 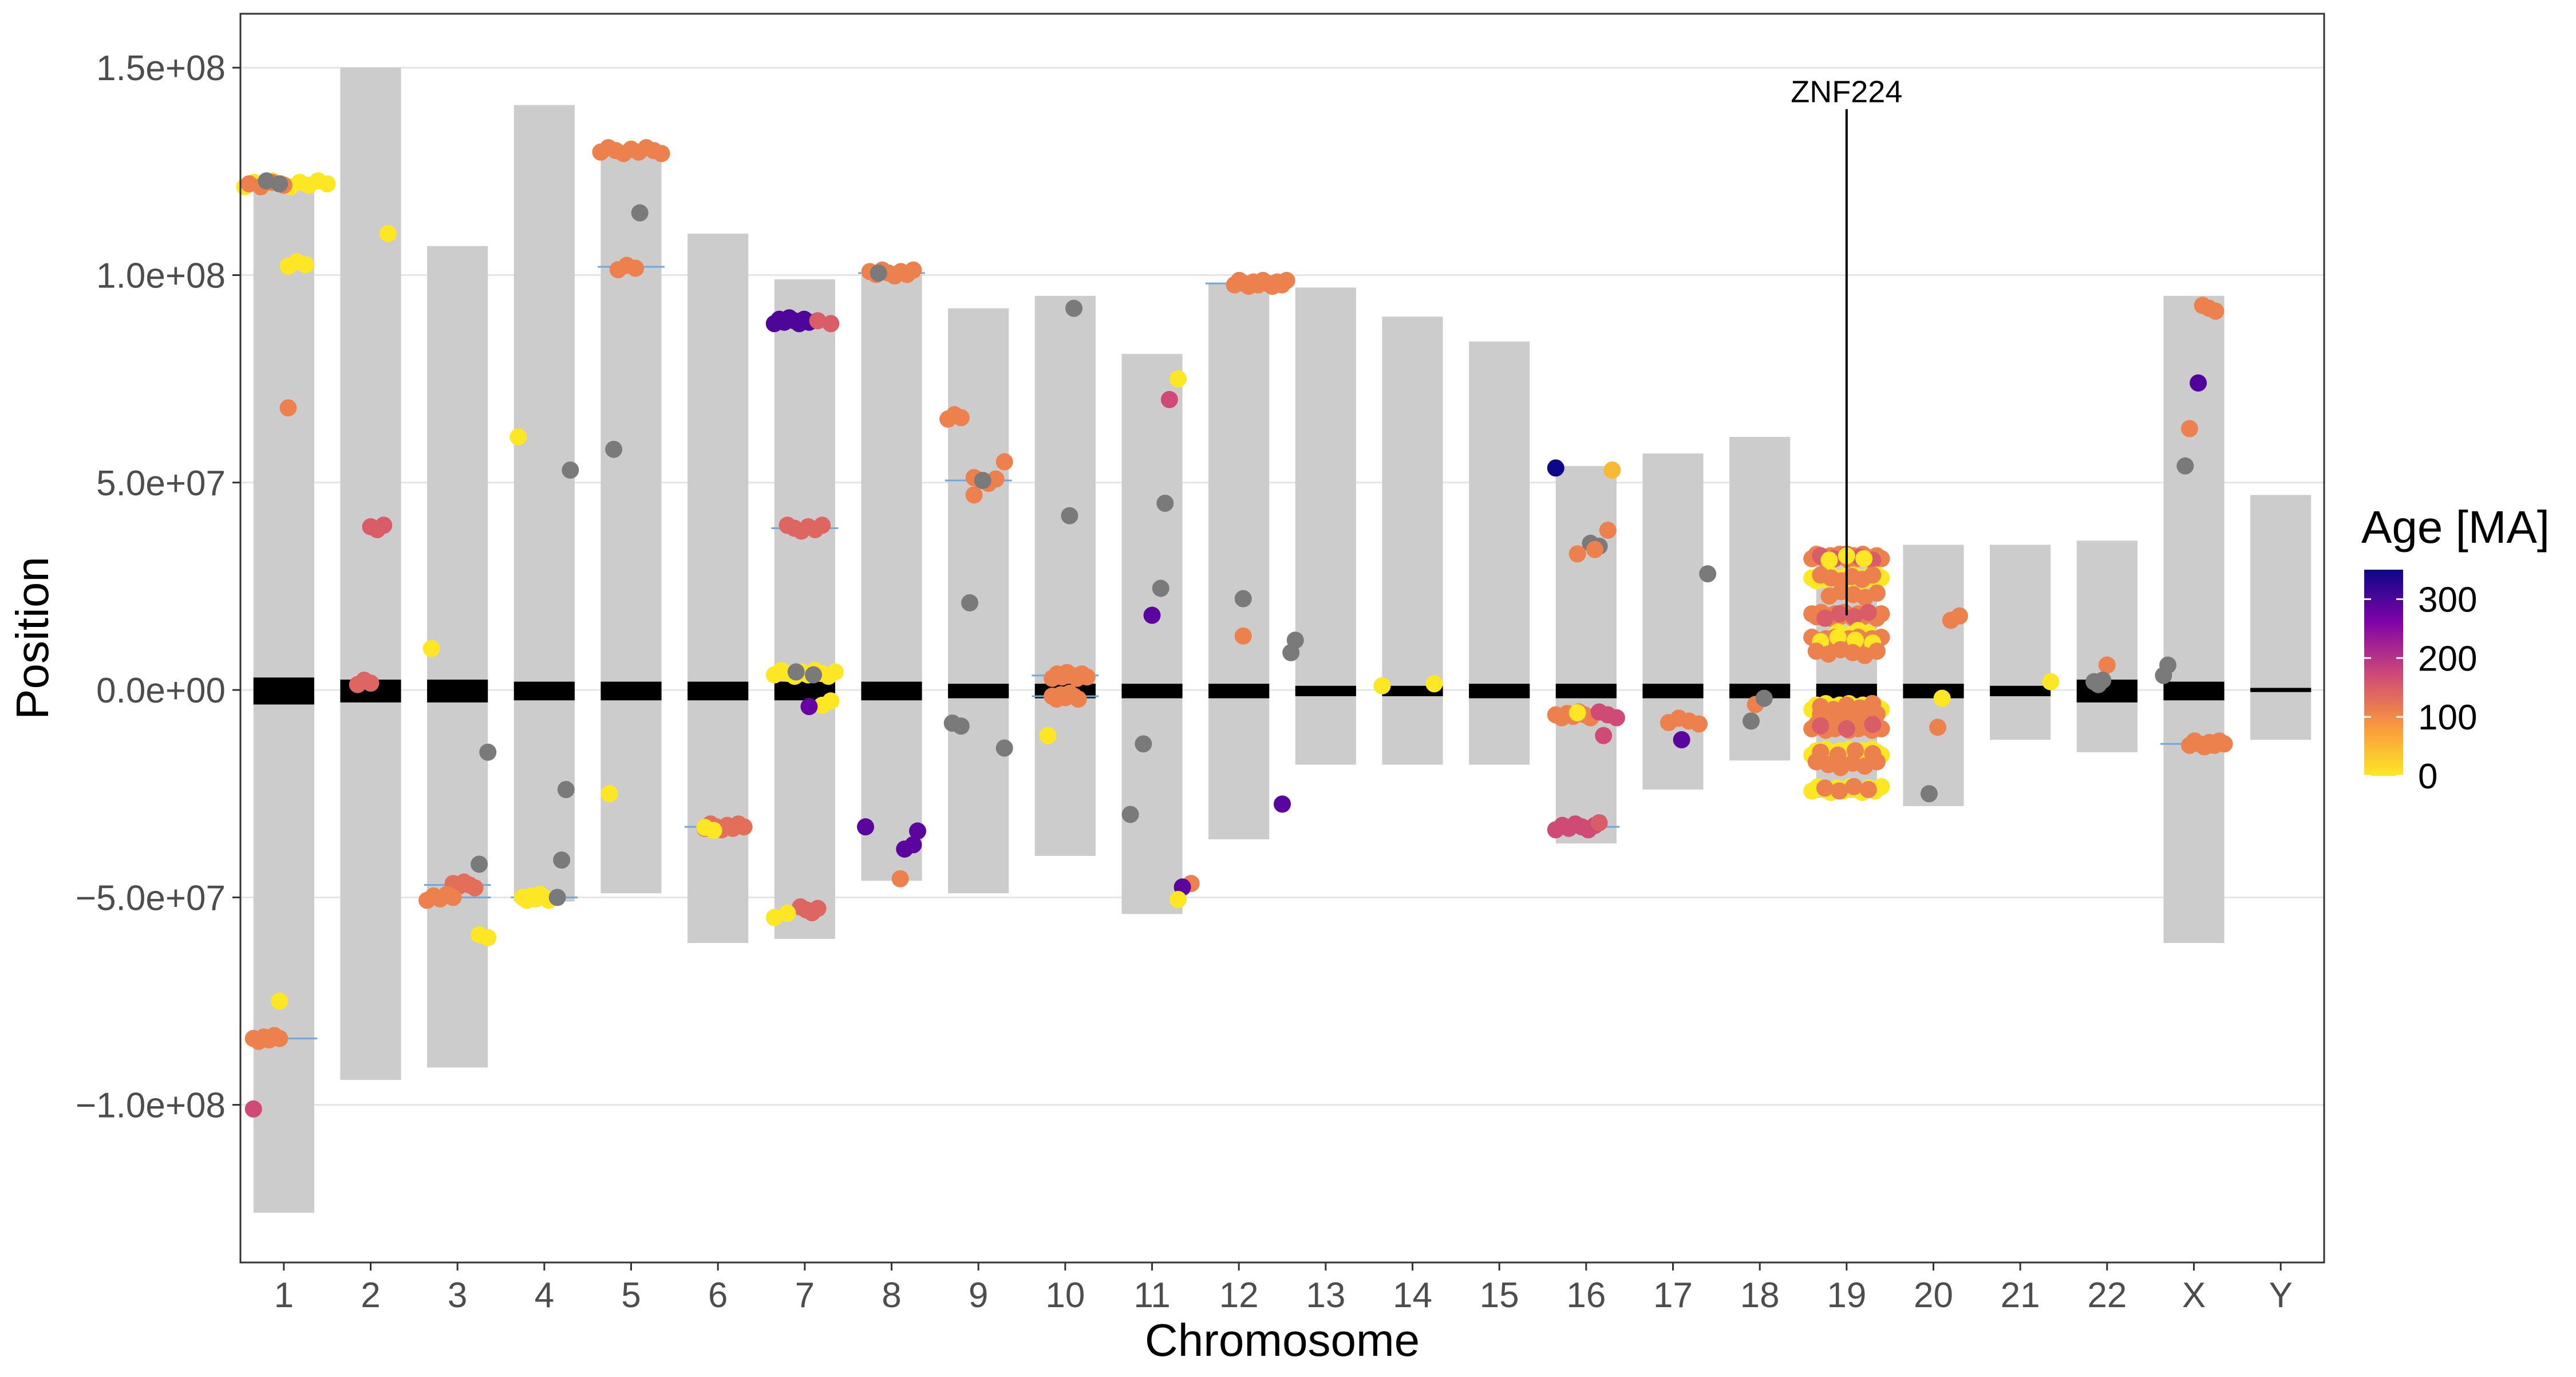 What do you see at coordinates (978, 1295) in the screenshot?
I see `x-tick-label: 9` at bounding box center [978, 1295].